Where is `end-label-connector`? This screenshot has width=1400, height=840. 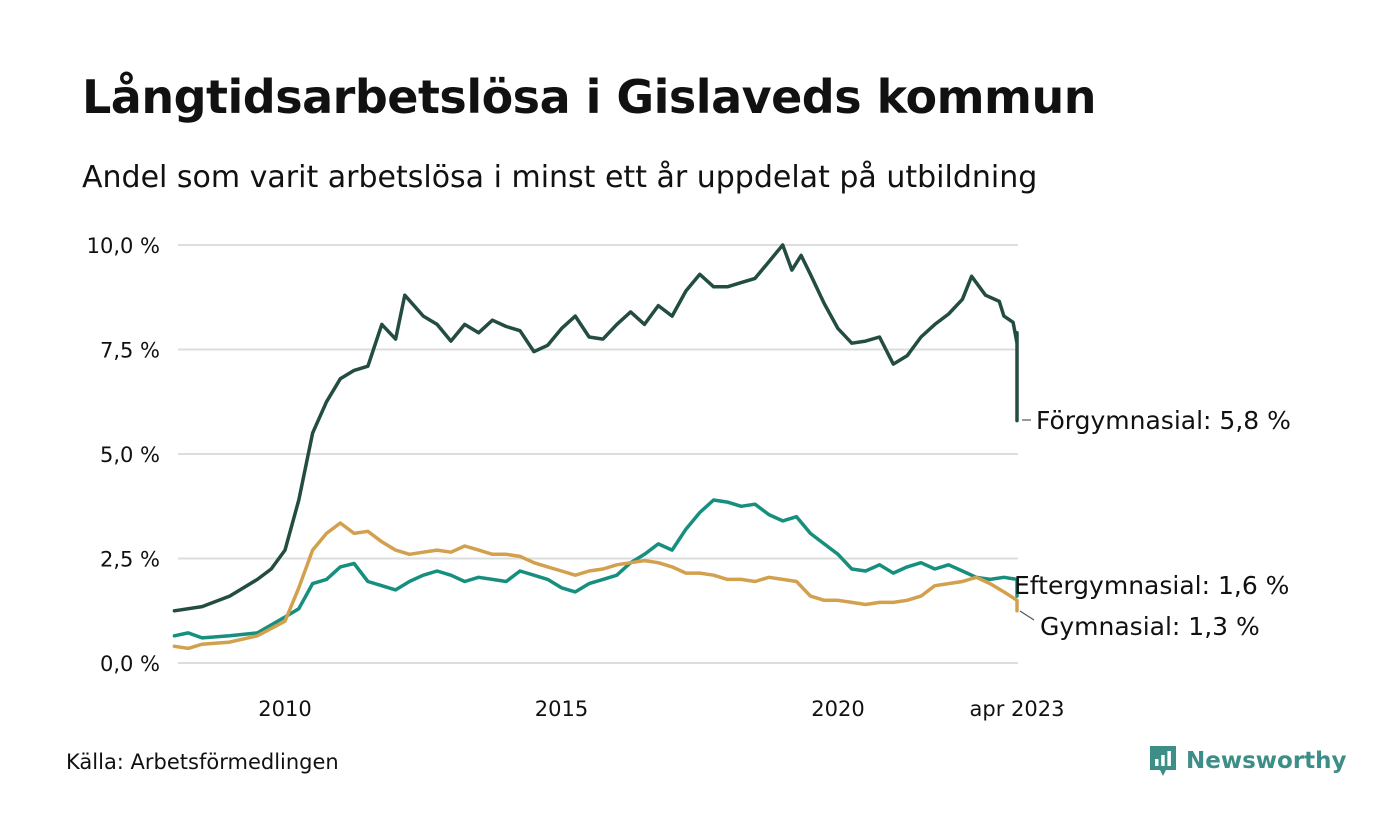 end-label-connector is located at coordinates (1027, 615).